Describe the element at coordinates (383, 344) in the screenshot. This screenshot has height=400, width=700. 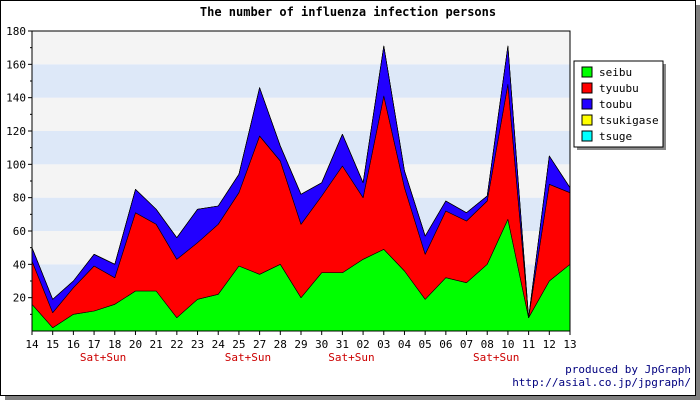
I see `x-tick-label: 03` at that location.